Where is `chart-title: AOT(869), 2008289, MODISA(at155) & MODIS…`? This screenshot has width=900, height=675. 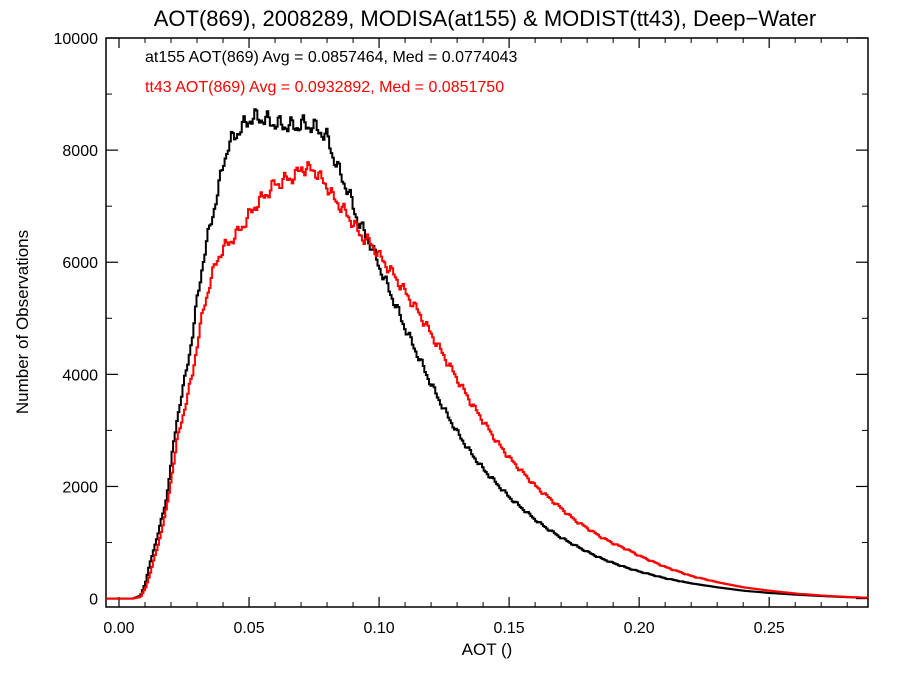 chart-title: AOT(869), 2008289, MODISA(at155) & MODIS… is located at coordinates (485, 18).